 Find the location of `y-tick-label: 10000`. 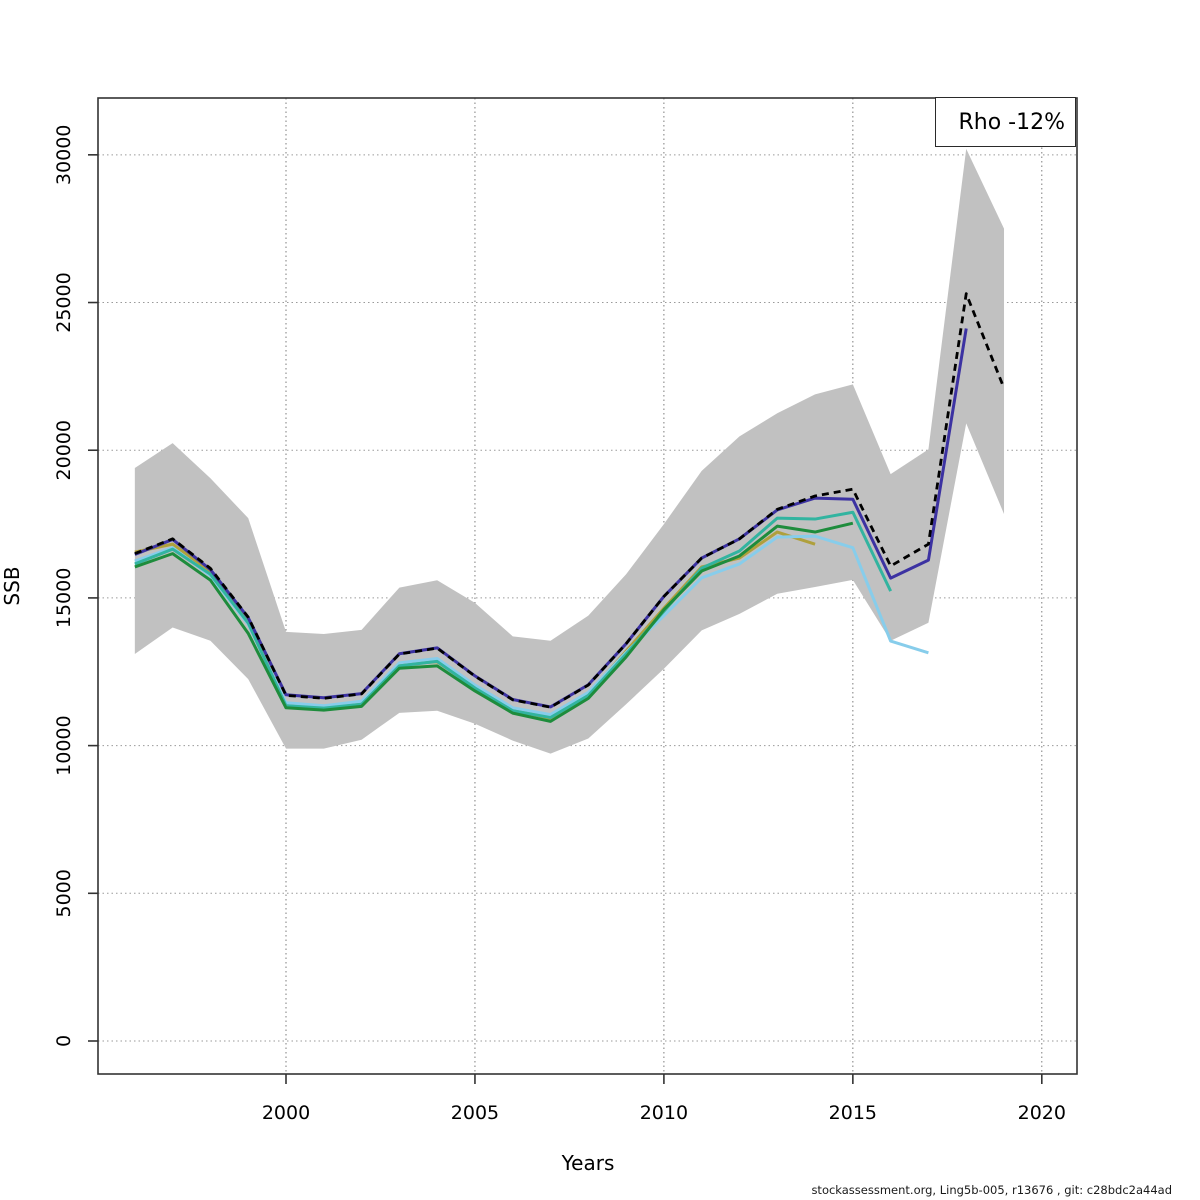

y-tick-label: 10000 is located at coordinates (64, 745).